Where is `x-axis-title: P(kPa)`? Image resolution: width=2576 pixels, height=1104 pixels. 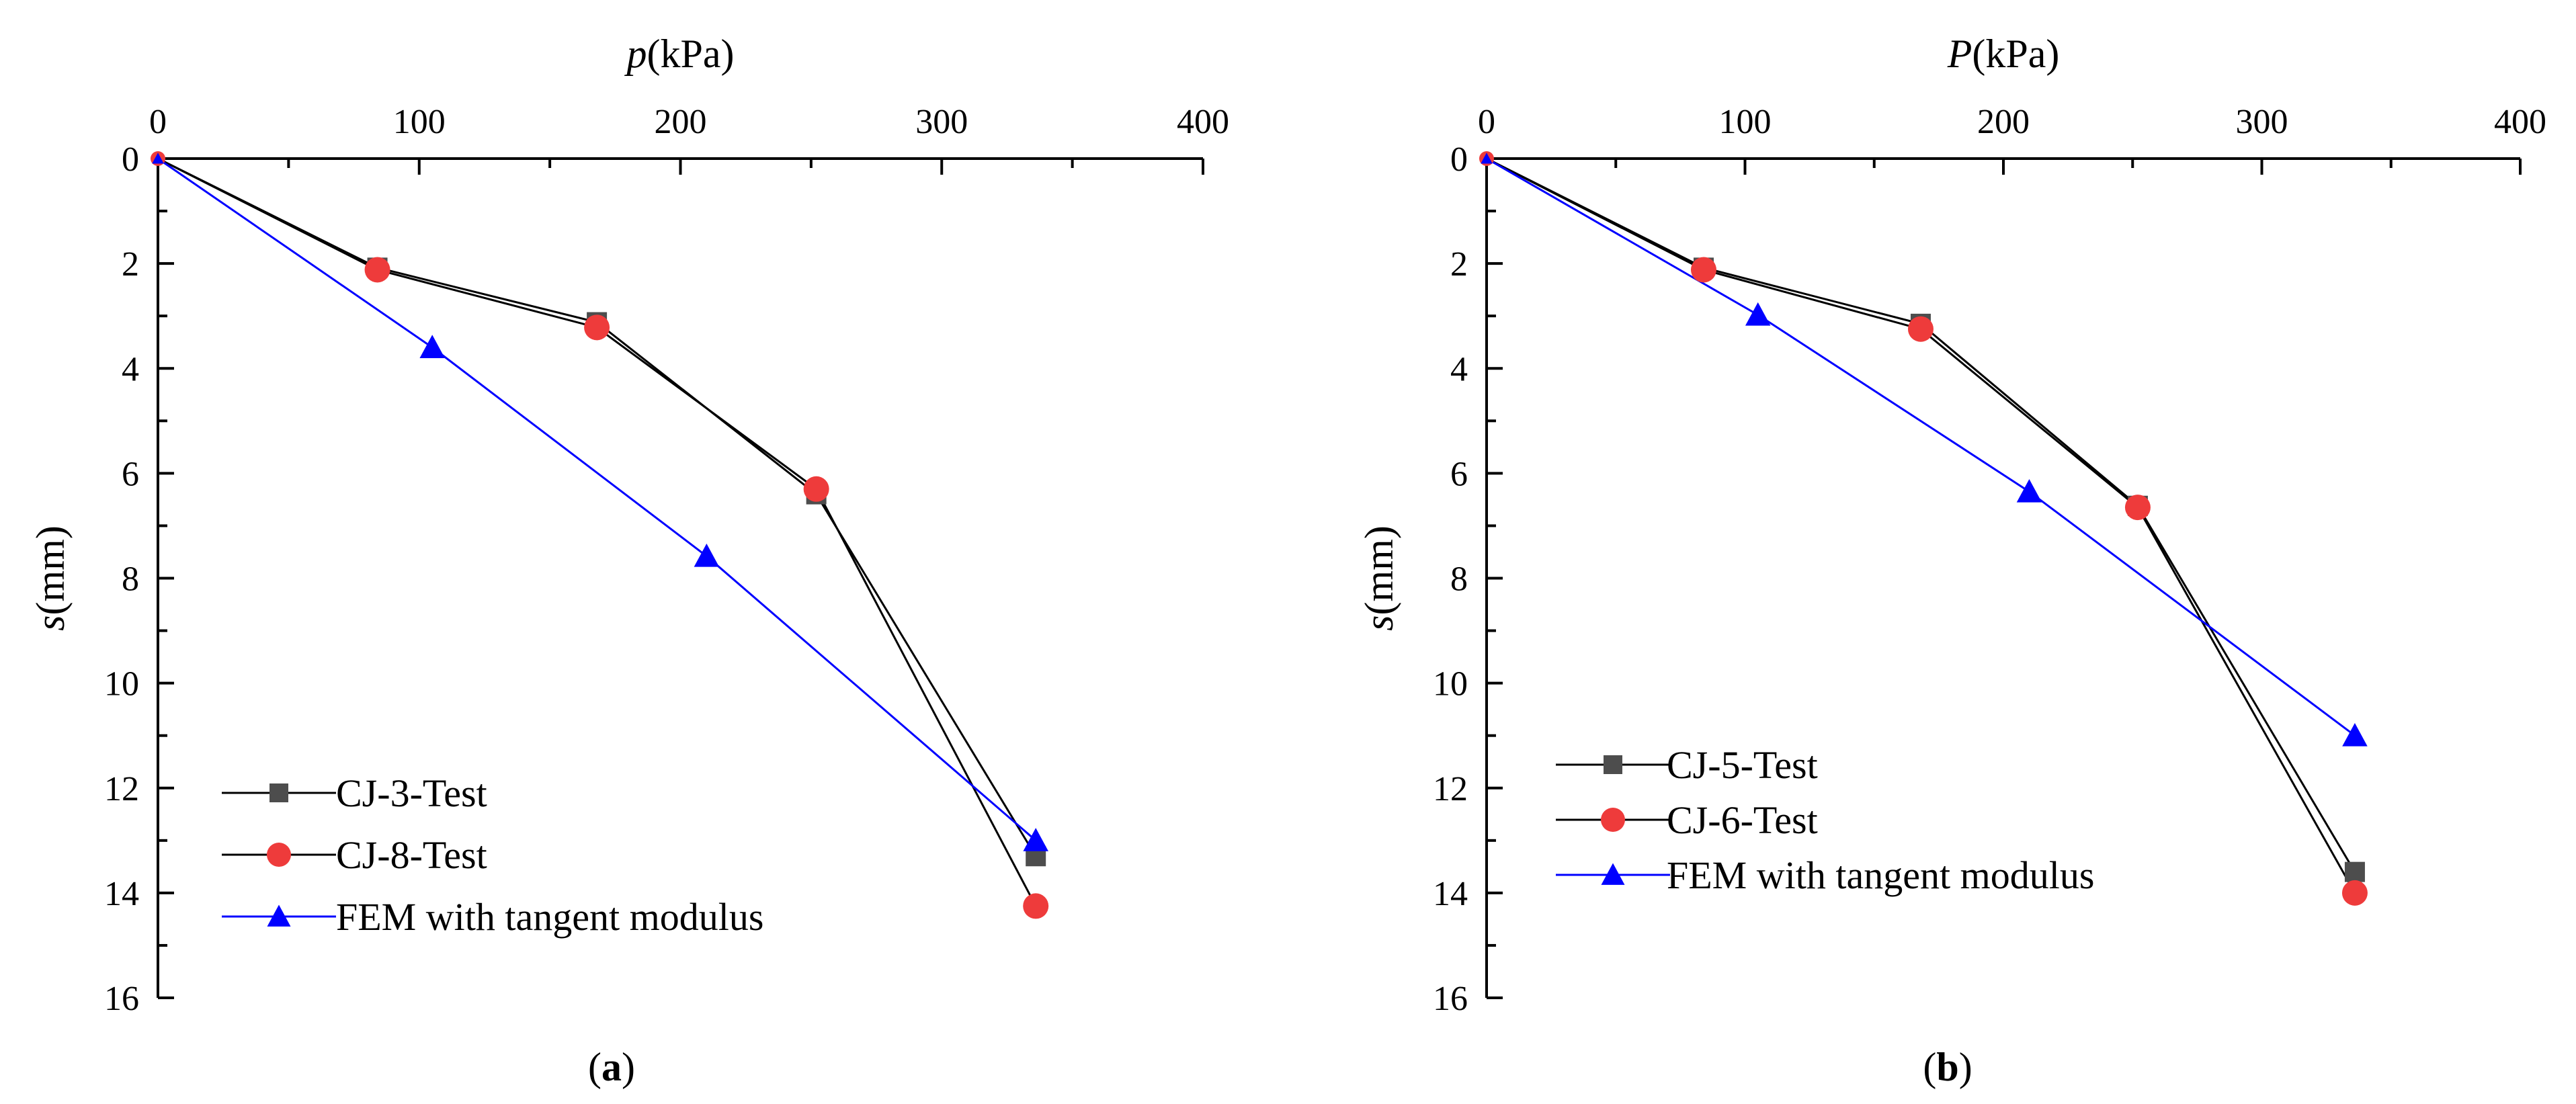
x-axis-title: P(kPa) is located at coordinates (2003, 54).